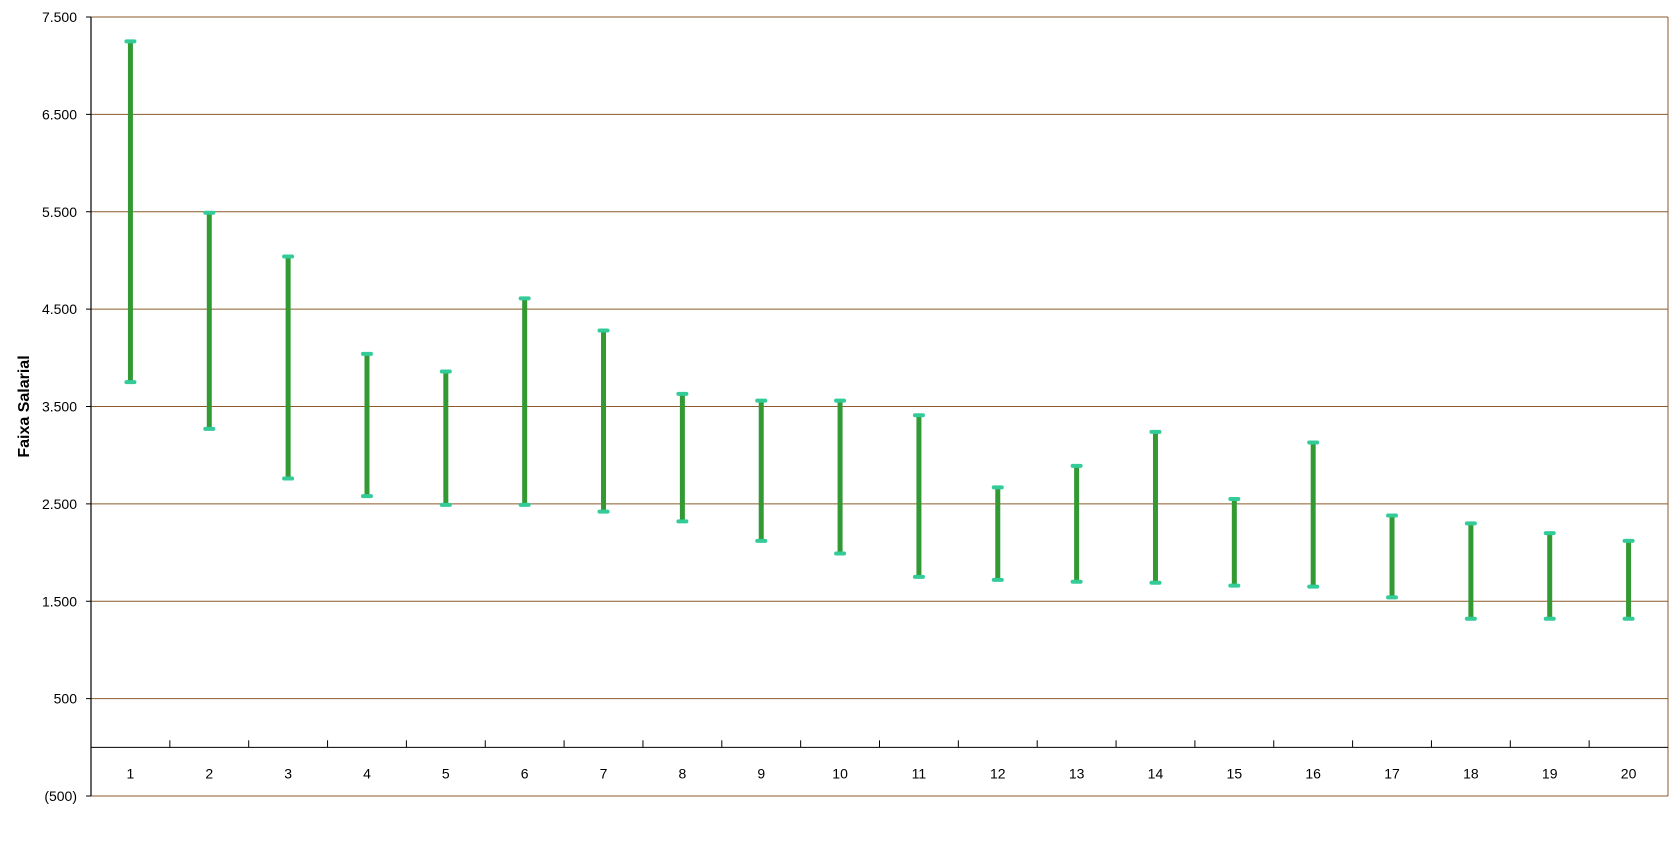 The image size is (1675, 861). I want to click on x-tick-label: 17, so click(1392, 773).